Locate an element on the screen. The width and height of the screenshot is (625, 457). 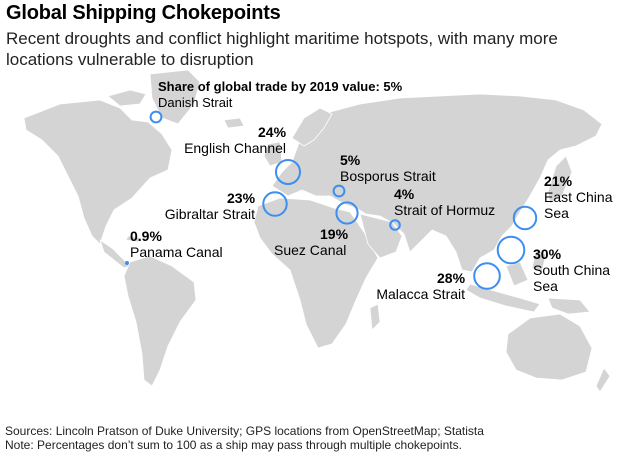
north-america-landmass is located at coordinates (98, 172).